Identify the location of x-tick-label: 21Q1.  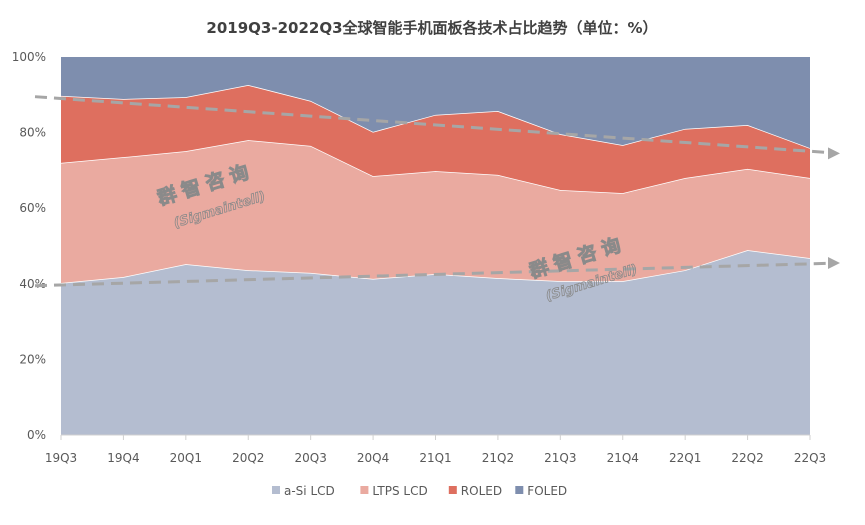
(435, 458).